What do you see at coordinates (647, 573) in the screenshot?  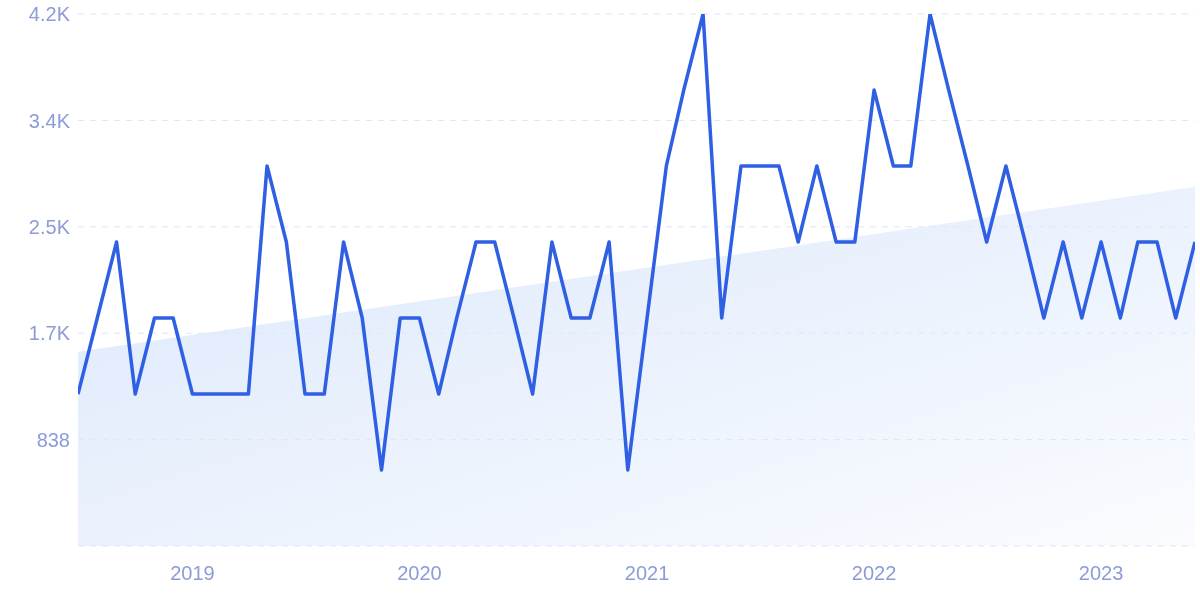 I see `x-tick-label: 2021` at bounding box center [647, 573].